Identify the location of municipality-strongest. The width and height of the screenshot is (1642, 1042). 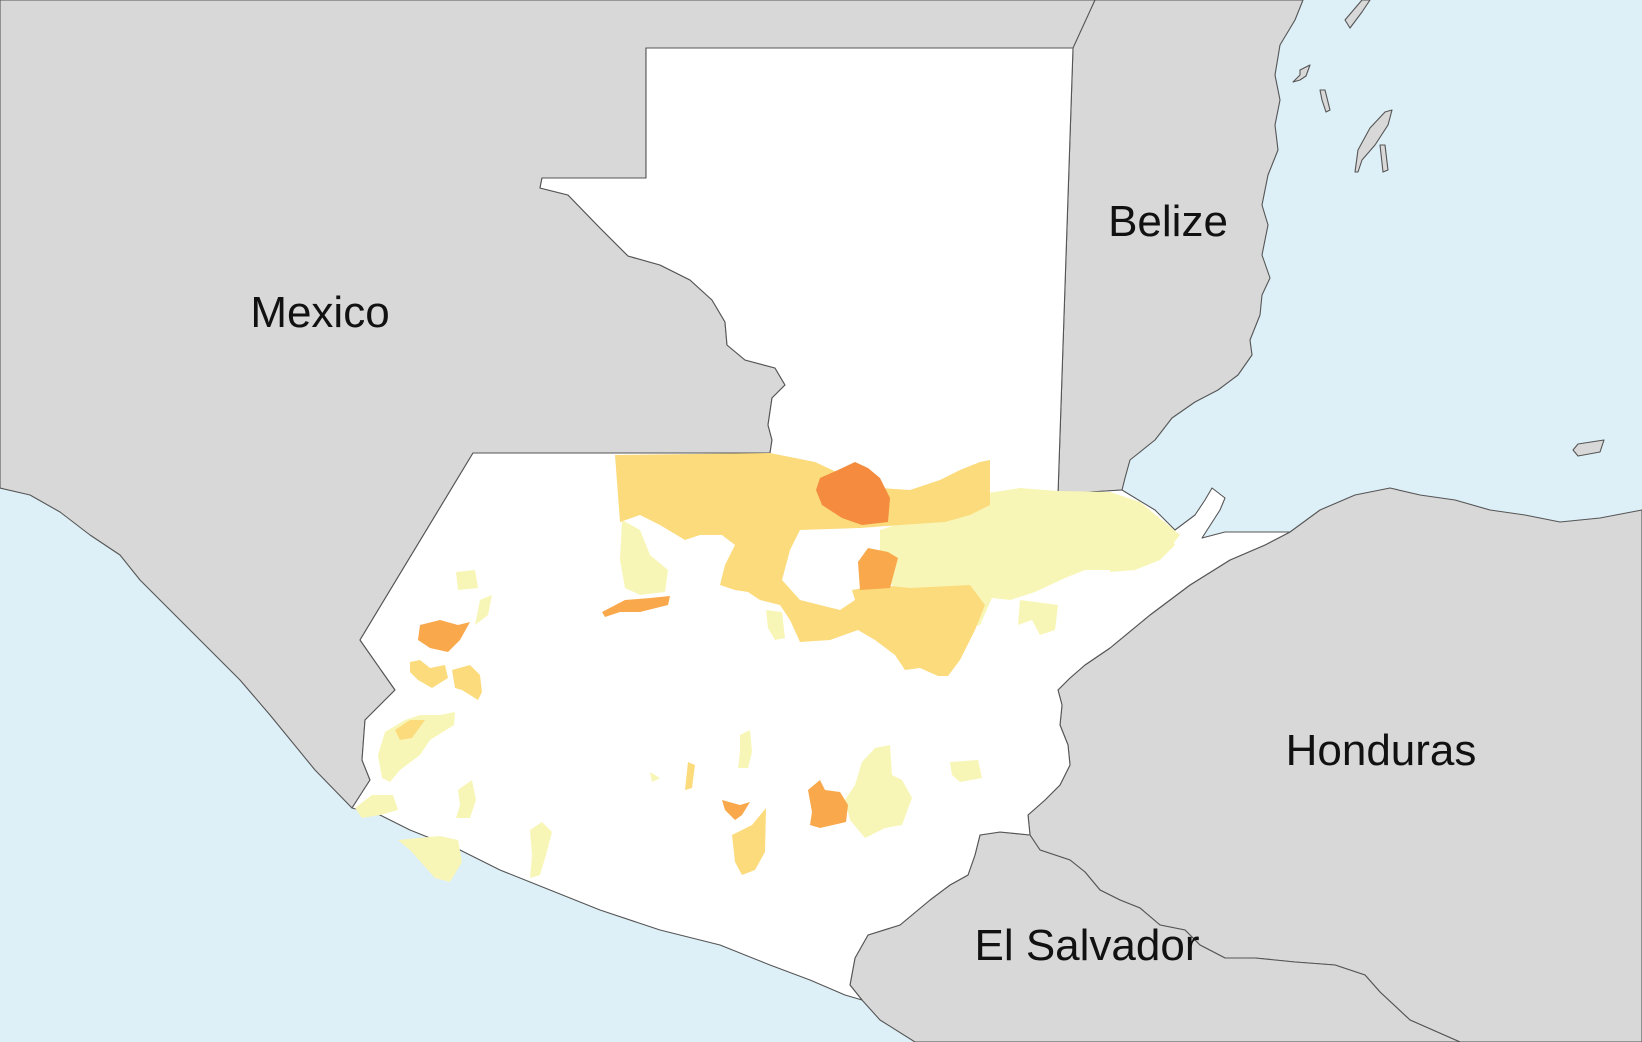
(853, 493).